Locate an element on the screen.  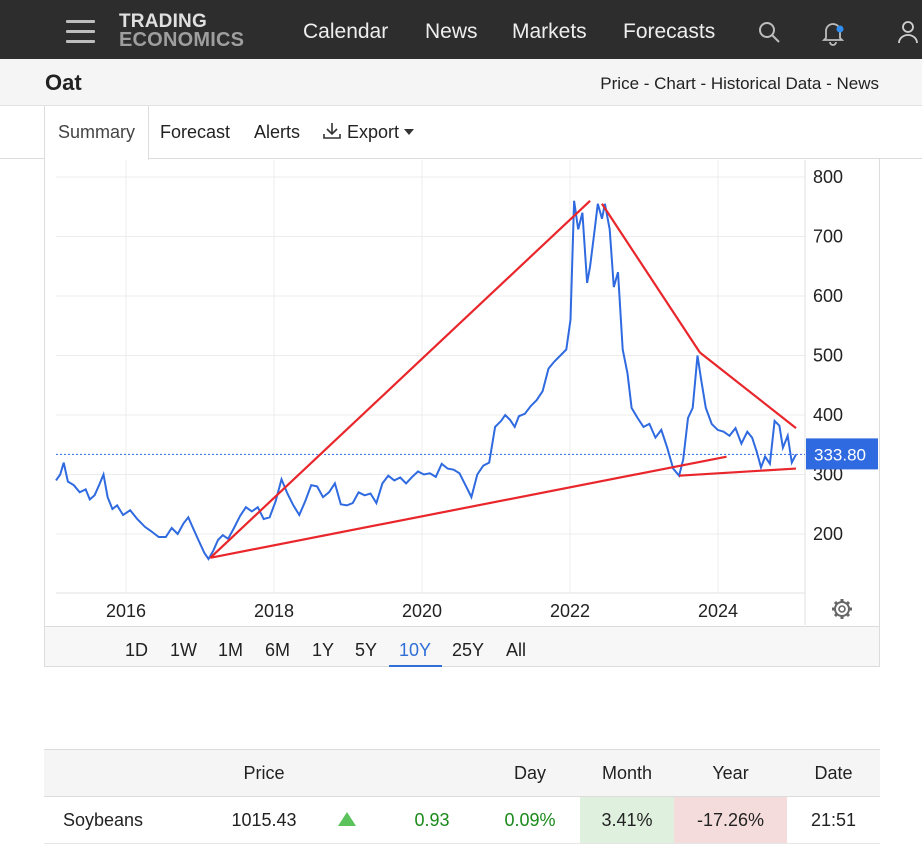
active-range-indicator is located at coordinates (415, 666).